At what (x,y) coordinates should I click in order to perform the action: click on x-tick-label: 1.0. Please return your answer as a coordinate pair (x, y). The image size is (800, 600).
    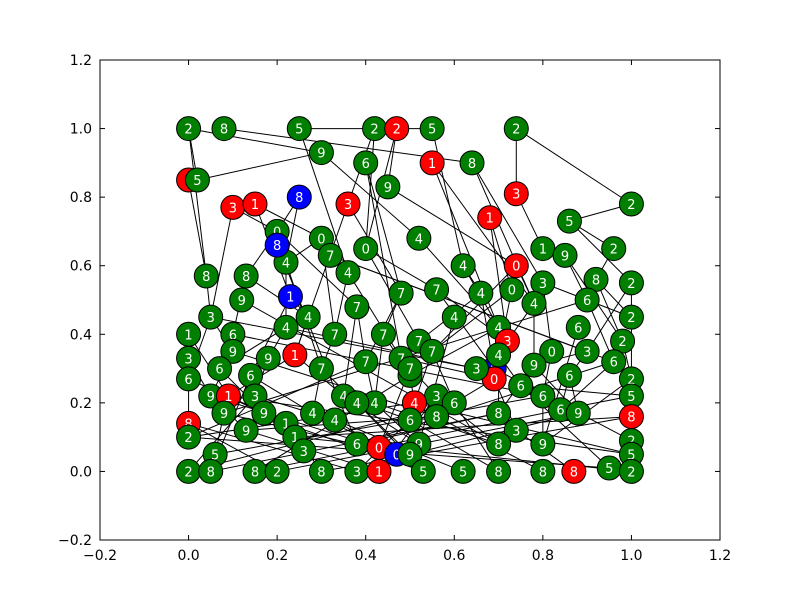
    Looking at the image, I should click on (631, 556).